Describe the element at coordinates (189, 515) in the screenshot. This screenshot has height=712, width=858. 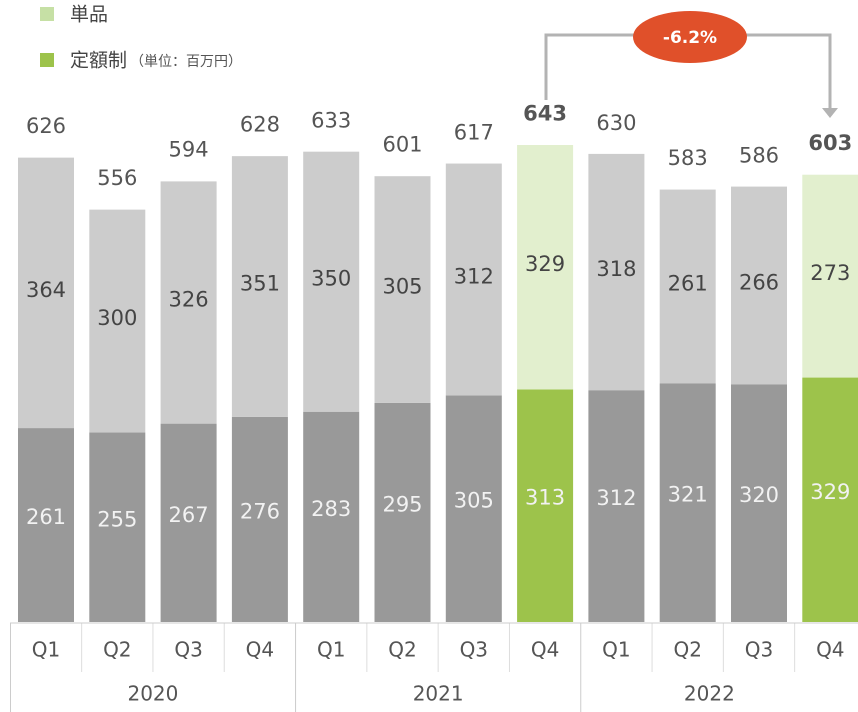
I see `value-label: 267` at that location.